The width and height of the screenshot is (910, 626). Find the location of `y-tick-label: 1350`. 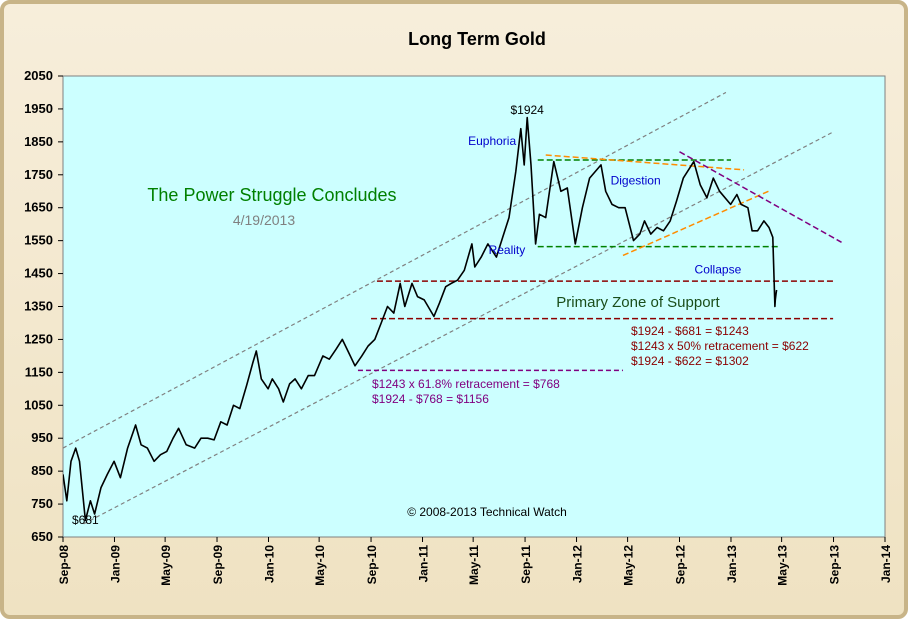

y-tick-label: 1350 is located at coordinates (38, 306).